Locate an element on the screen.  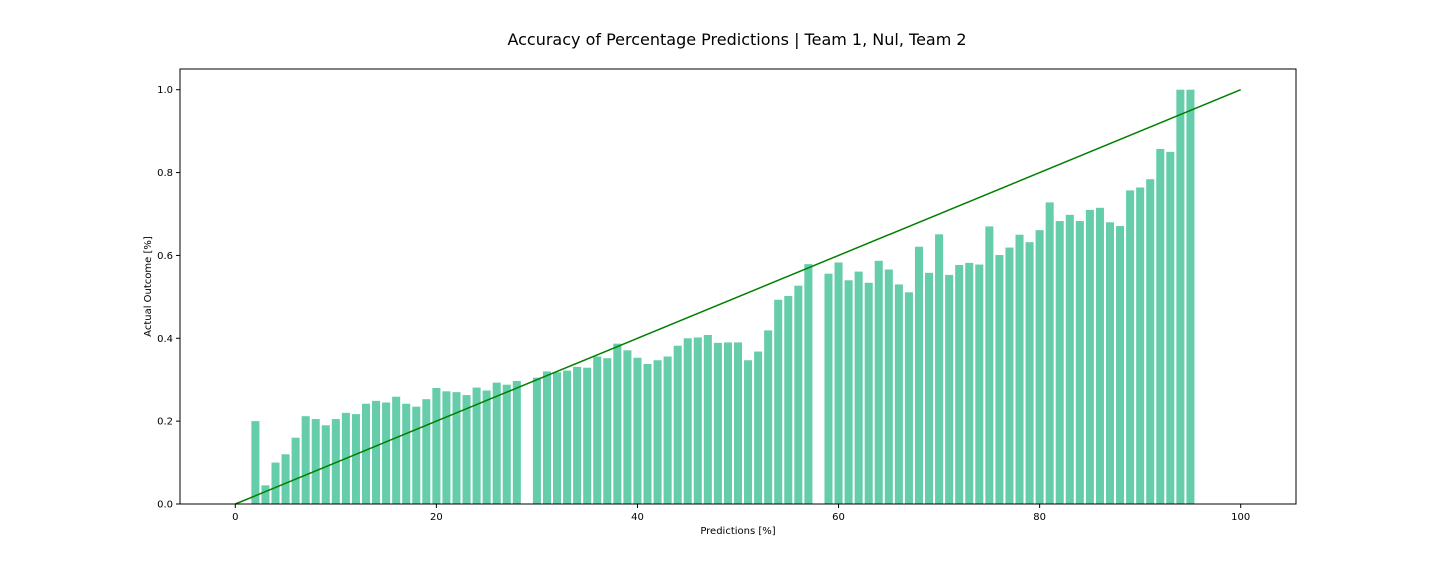
y-axis-ticks: 0.0 0.2 0.4 0.6 0.8 1.0 is located at coordinates (168, 298).